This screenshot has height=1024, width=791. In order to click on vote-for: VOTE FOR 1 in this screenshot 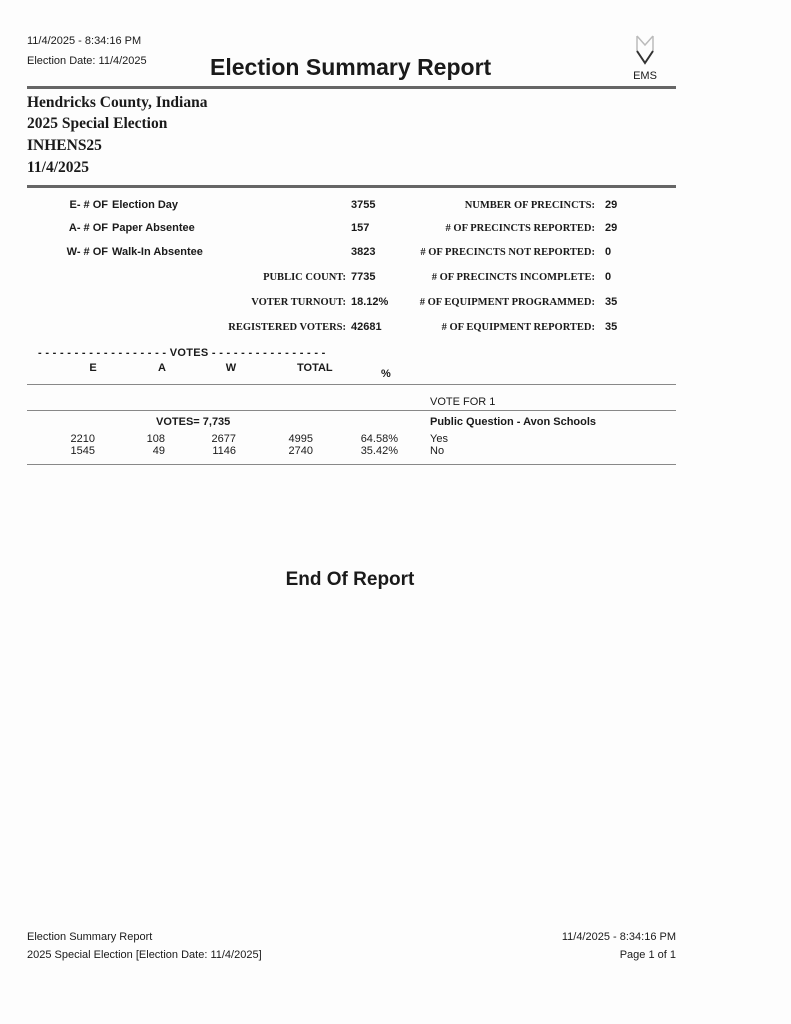, I will do `click(463, 402)`.